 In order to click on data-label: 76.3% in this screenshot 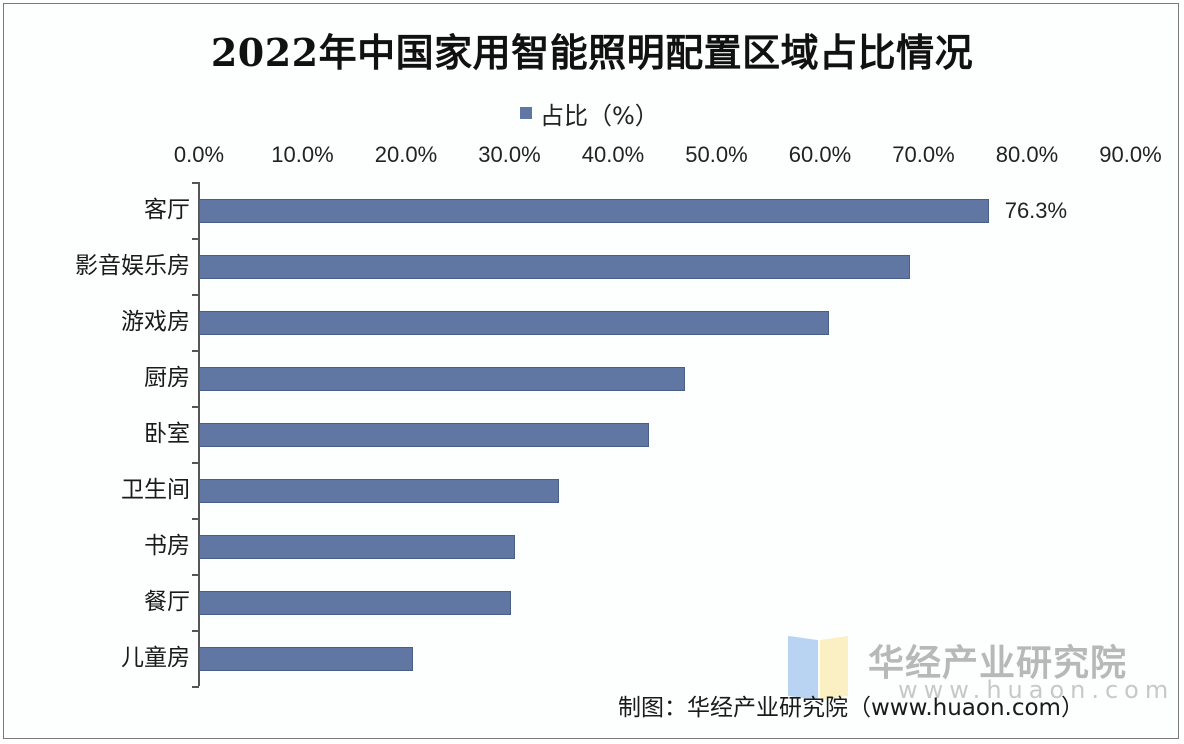, I will do `click(1036, 210)`.